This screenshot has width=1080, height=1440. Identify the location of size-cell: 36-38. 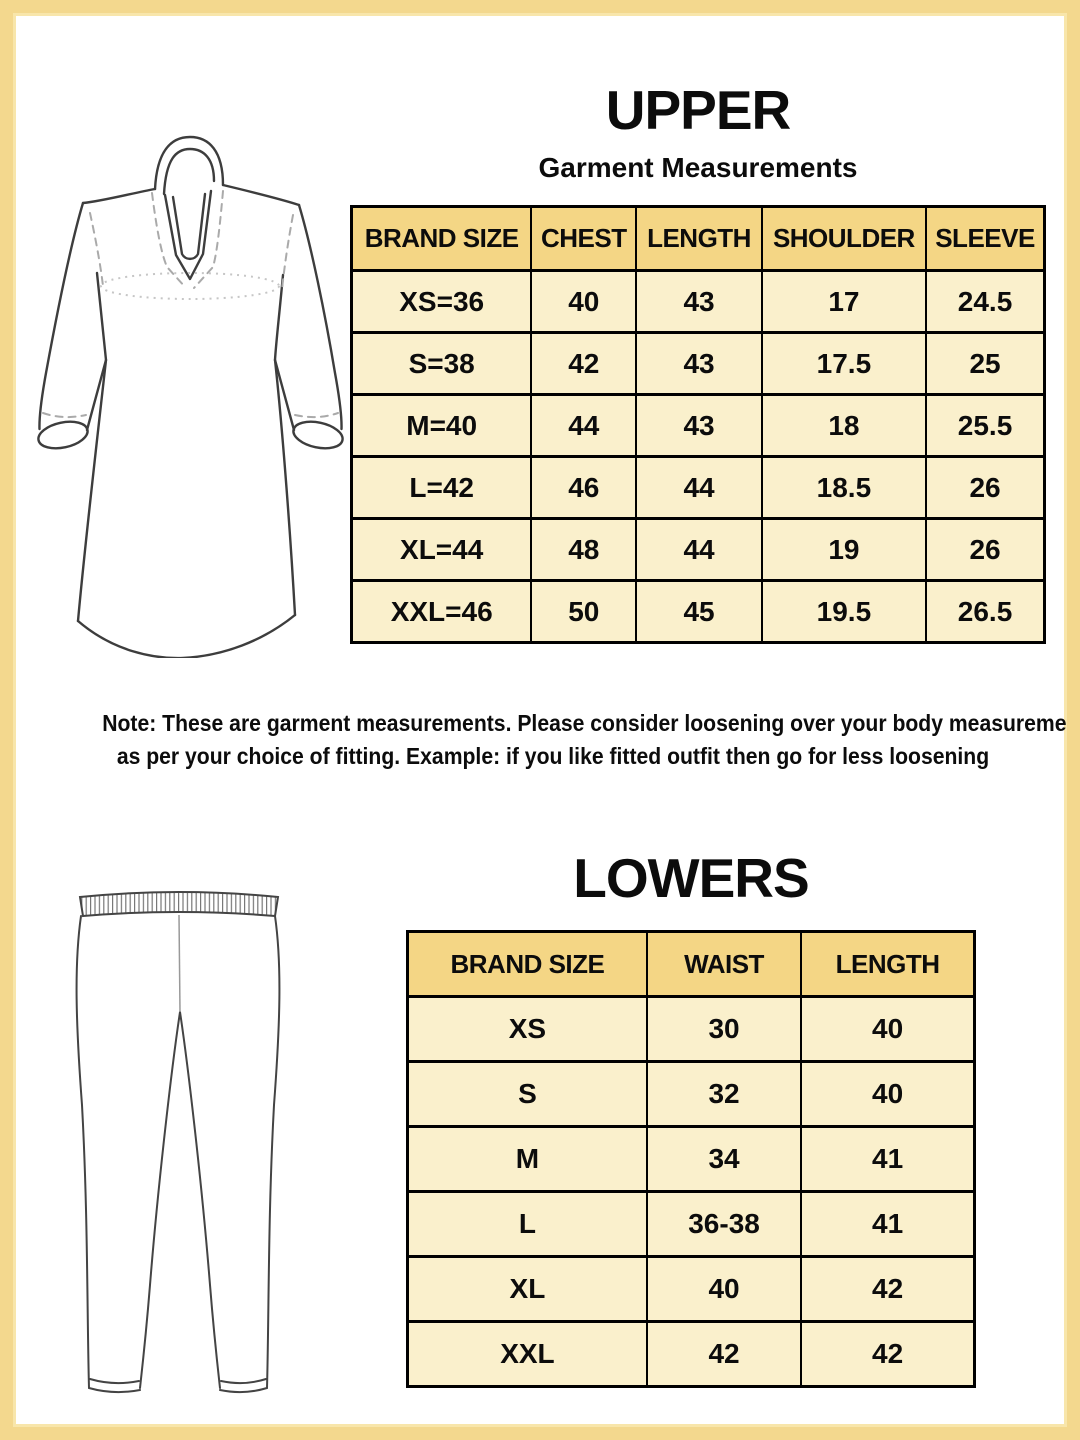
(724, 1224).